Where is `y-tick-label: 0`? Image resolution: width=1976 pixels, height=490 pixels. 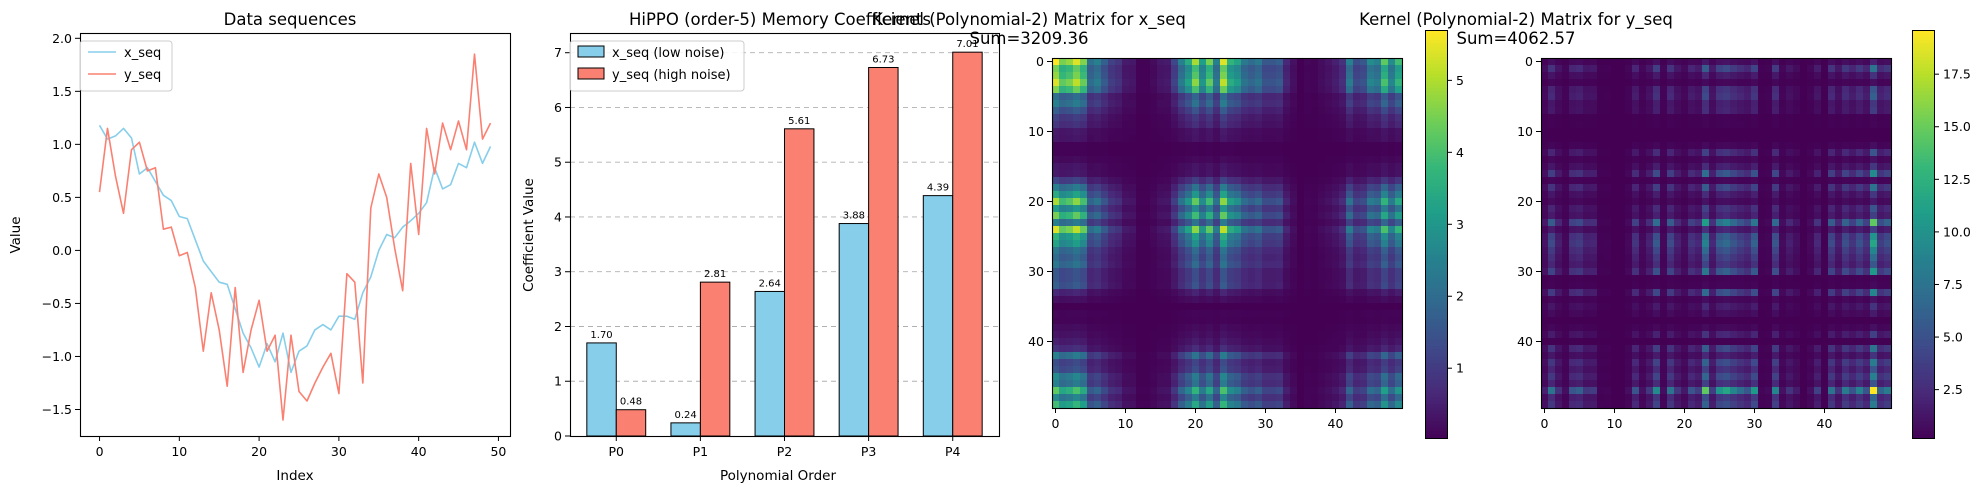
y-tick-label: 0 is located at coordinates (558, 436).